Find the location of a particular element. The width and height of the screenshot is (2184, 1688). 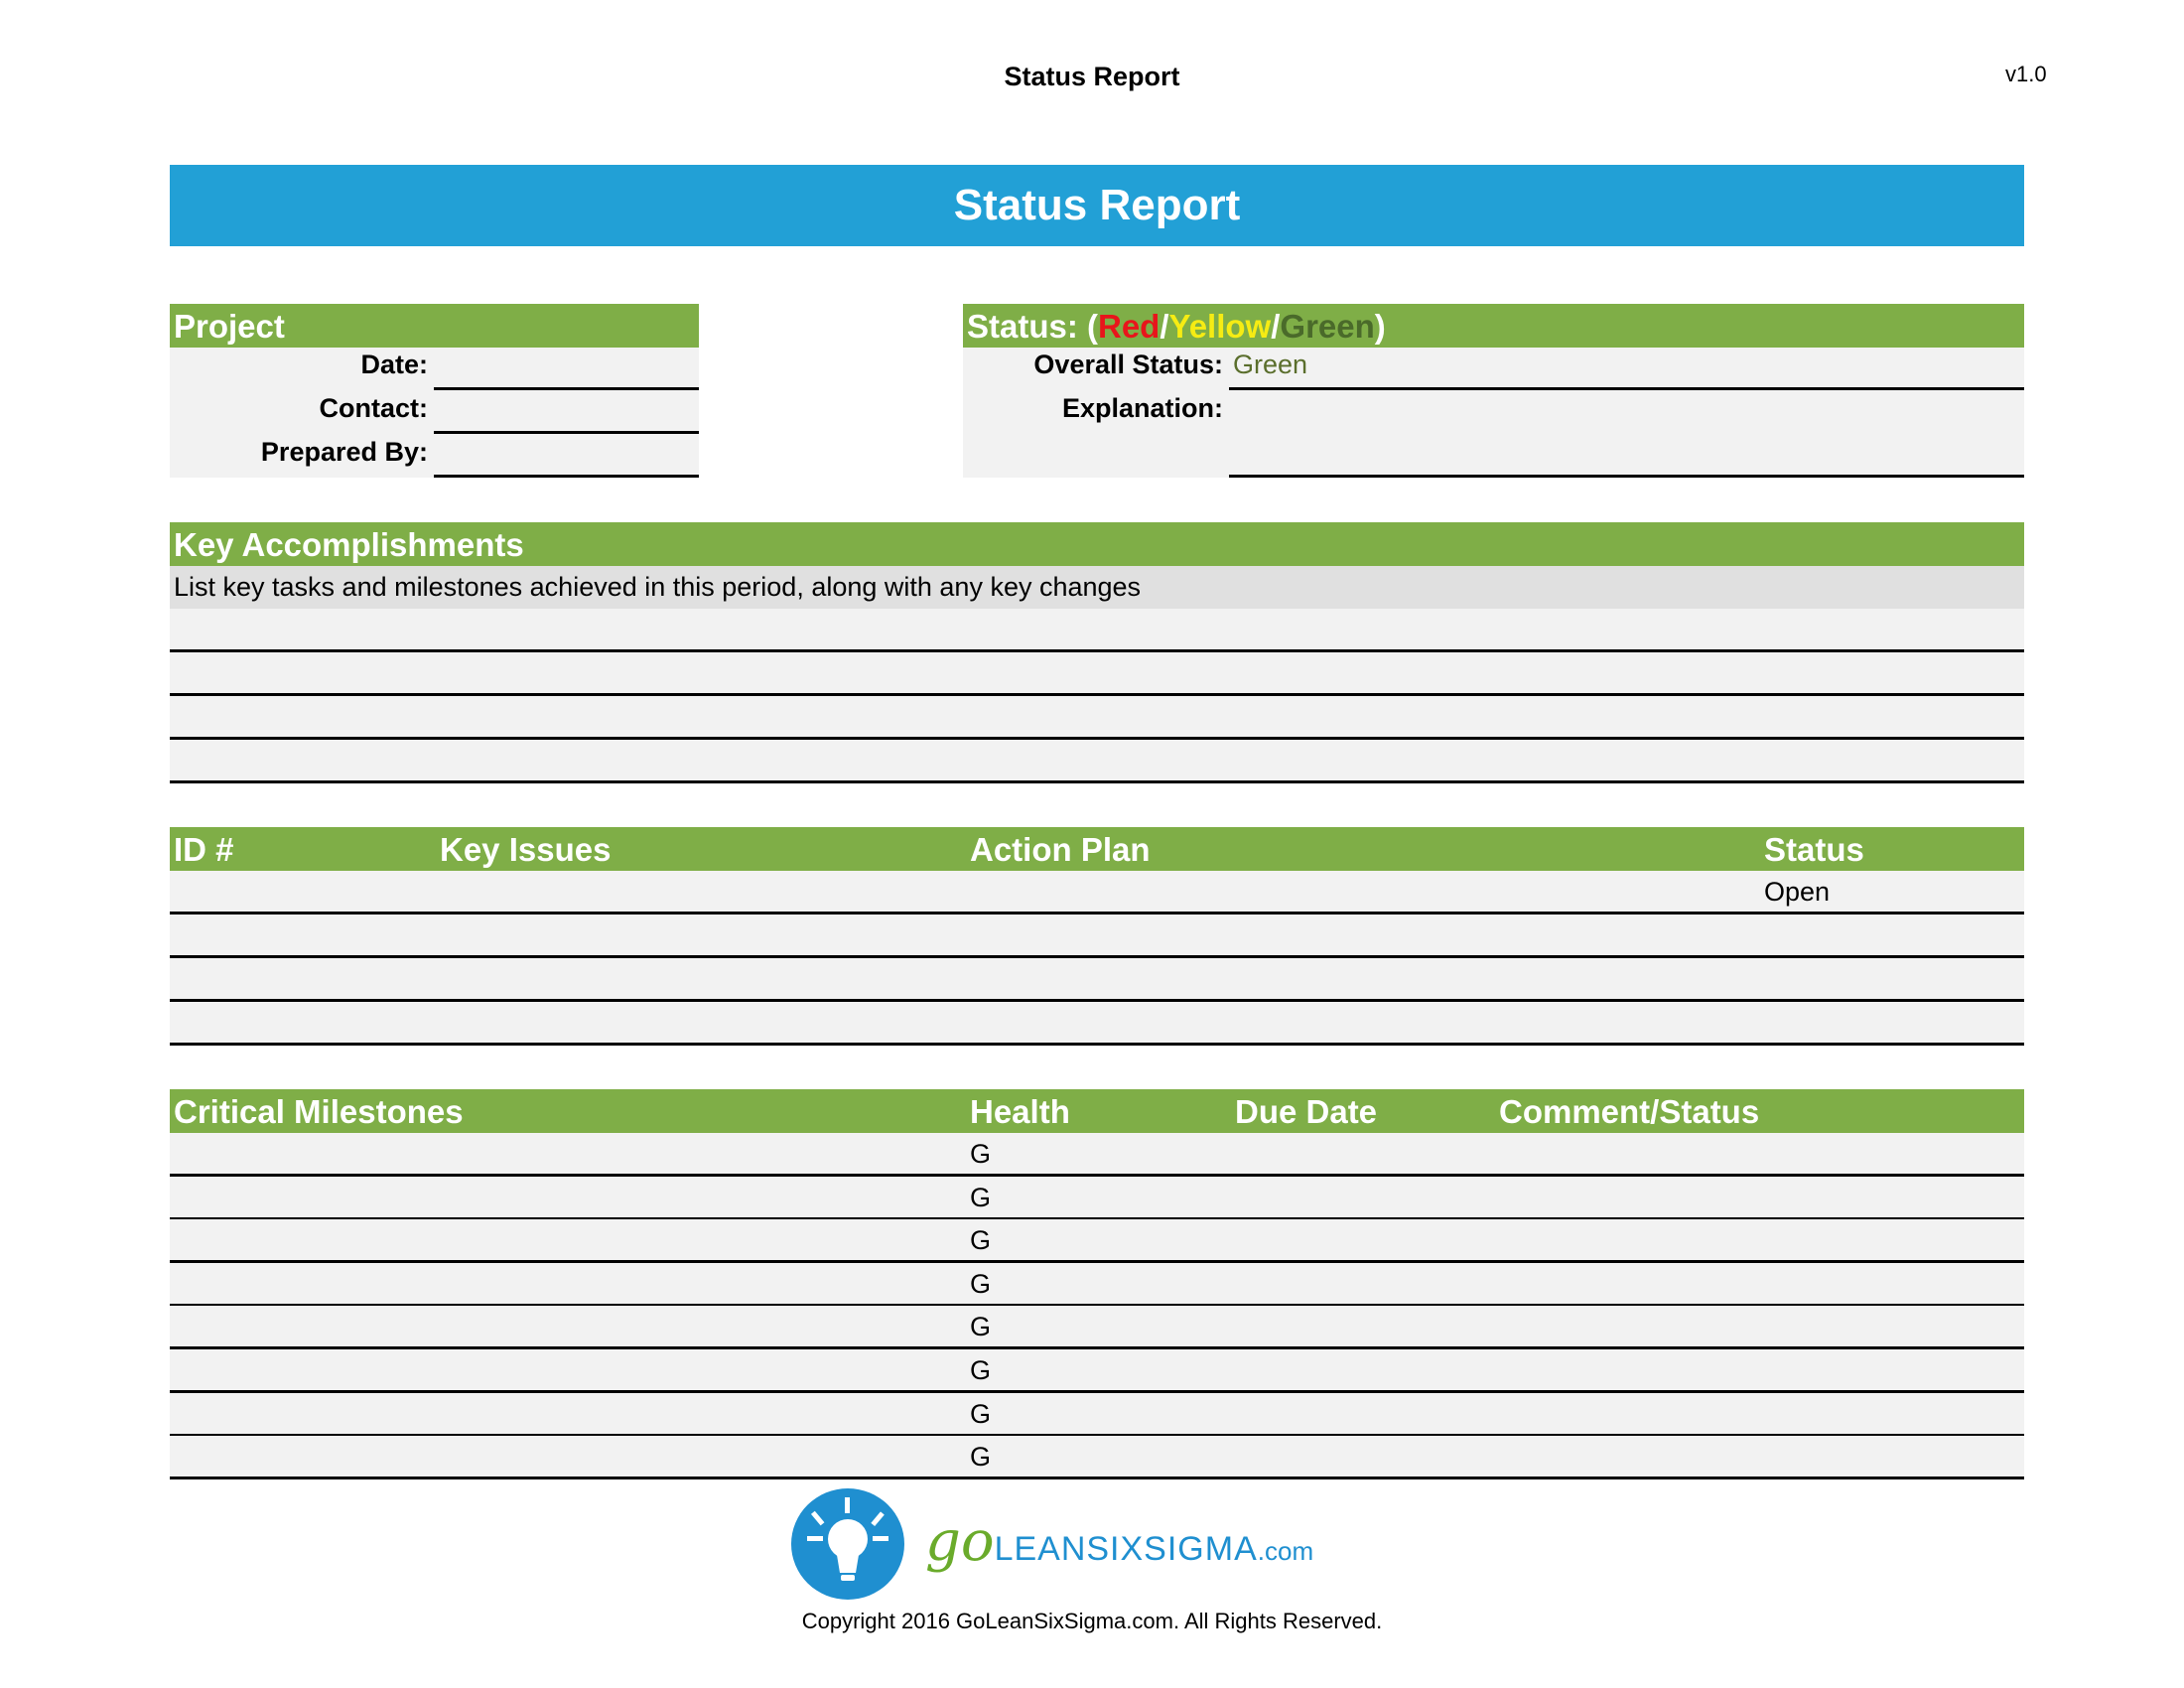

col-critical-milestones: Critical Milestones is located at coordinates (319, 1111).